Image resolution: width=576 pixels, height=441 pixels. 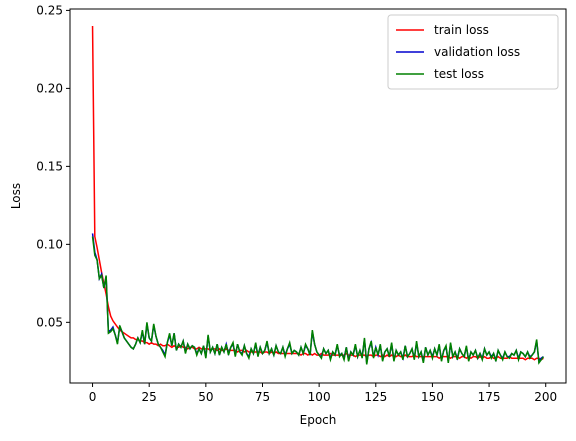 I want to click on x-axis-label: Epoch, so click(x=318, y=420).